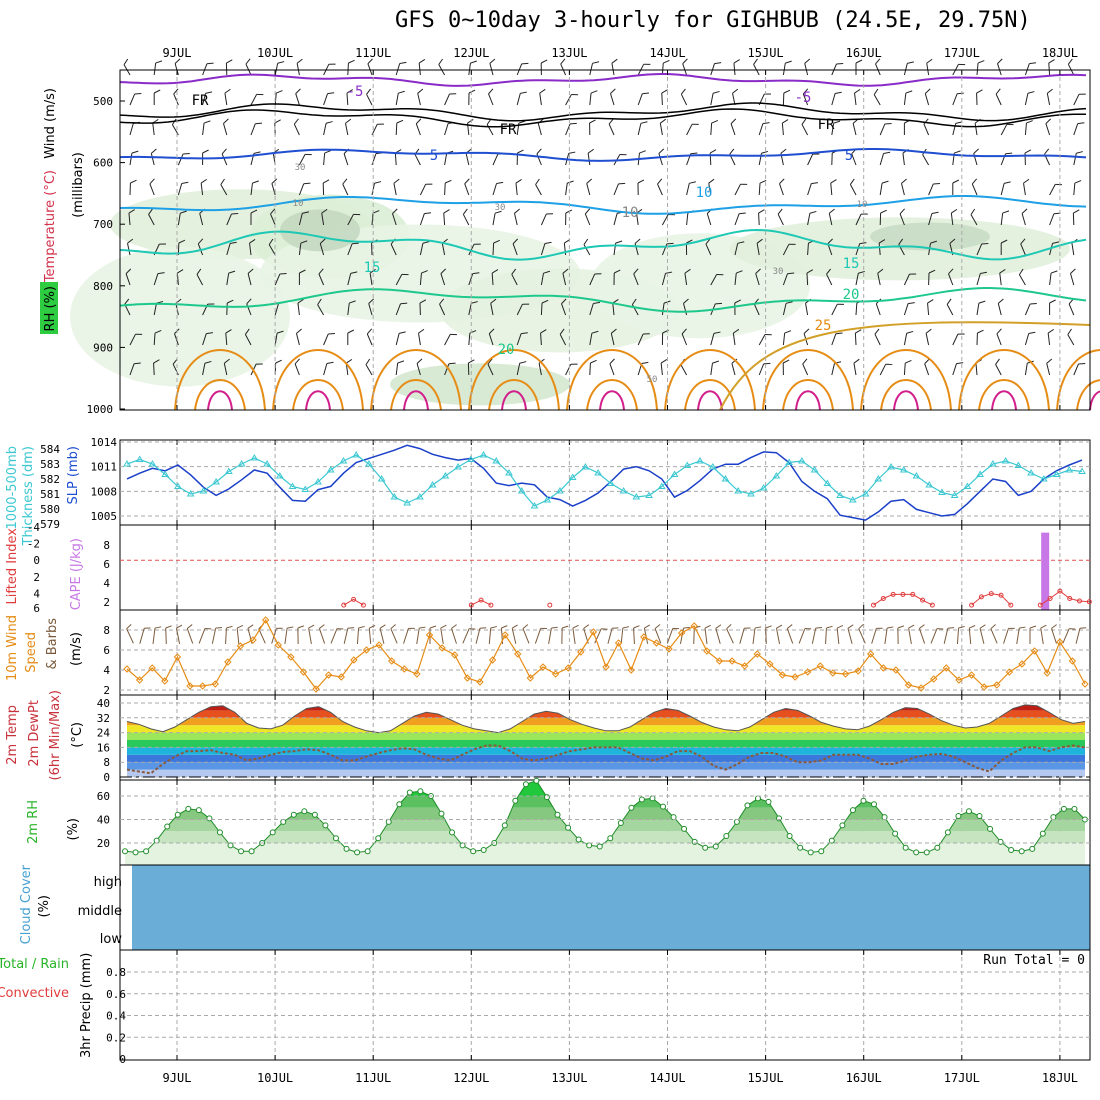 The width and height of the screenshot is (1100, 1100). What do you see at coordinates (103, 163) in the screenshot?
I see `pressure-tick-label: 600` at bounding box center [103, 163].